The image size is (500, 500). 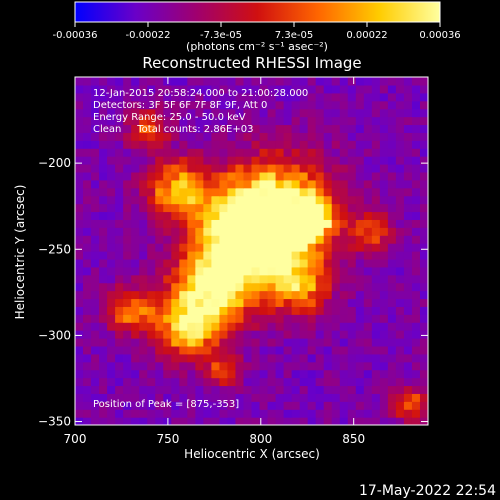 What do you see at coordinates (251, 63) in the screenshot?
I see `chart-title: Reconstructed RHESSI Image` at bounding box center [251, 63].